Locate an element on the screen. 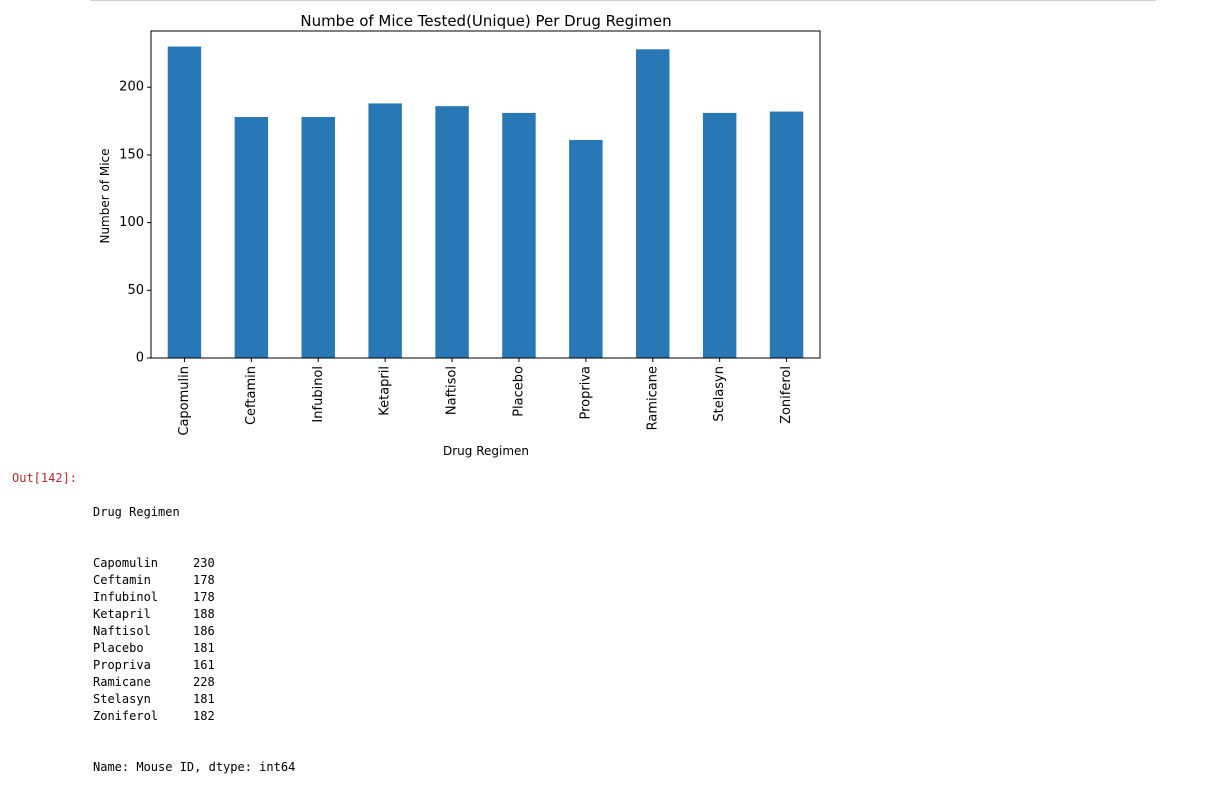 The width and height of the screenshot is (1214, 793). y-tick-label: 150 is located at coordinates (131, 154).